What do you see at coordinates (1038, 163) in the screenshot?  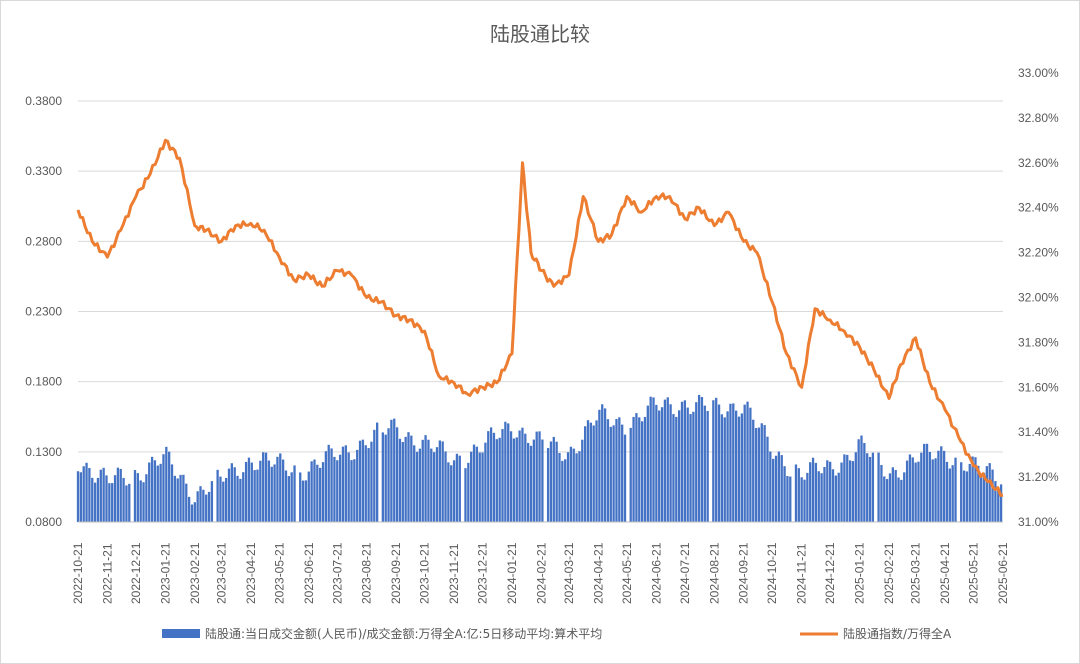 I see `y-right-tick-label: 32.60%` at bounding box center [1038, 163].